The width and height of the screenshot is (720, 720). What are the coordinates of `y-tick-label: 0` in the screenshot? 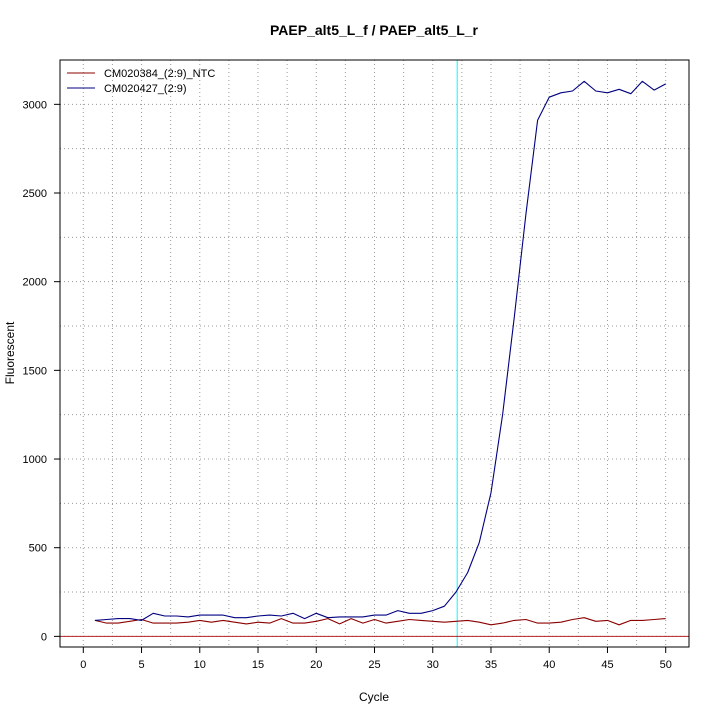 It's located at (44, 637).